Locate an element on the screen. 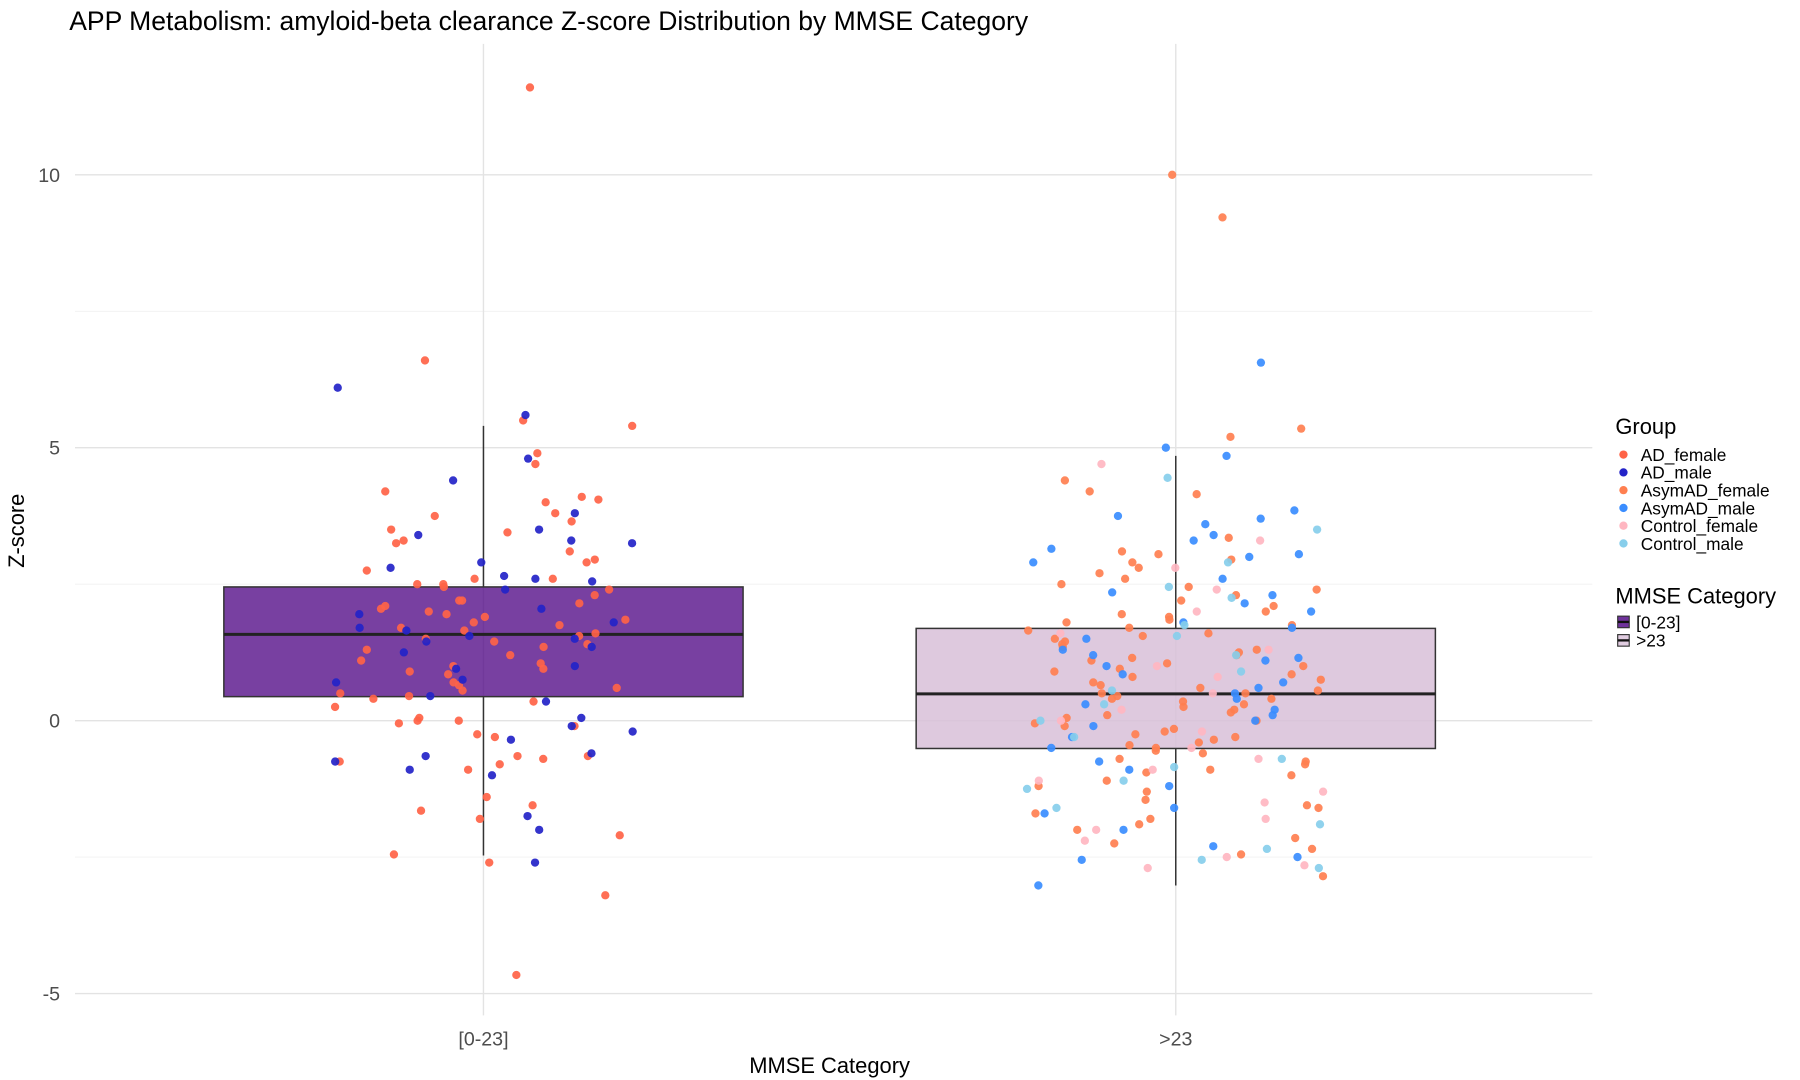 The image size is (1800, 1080). legend-swatch-AD_female is located at coordinates (1623, 454).